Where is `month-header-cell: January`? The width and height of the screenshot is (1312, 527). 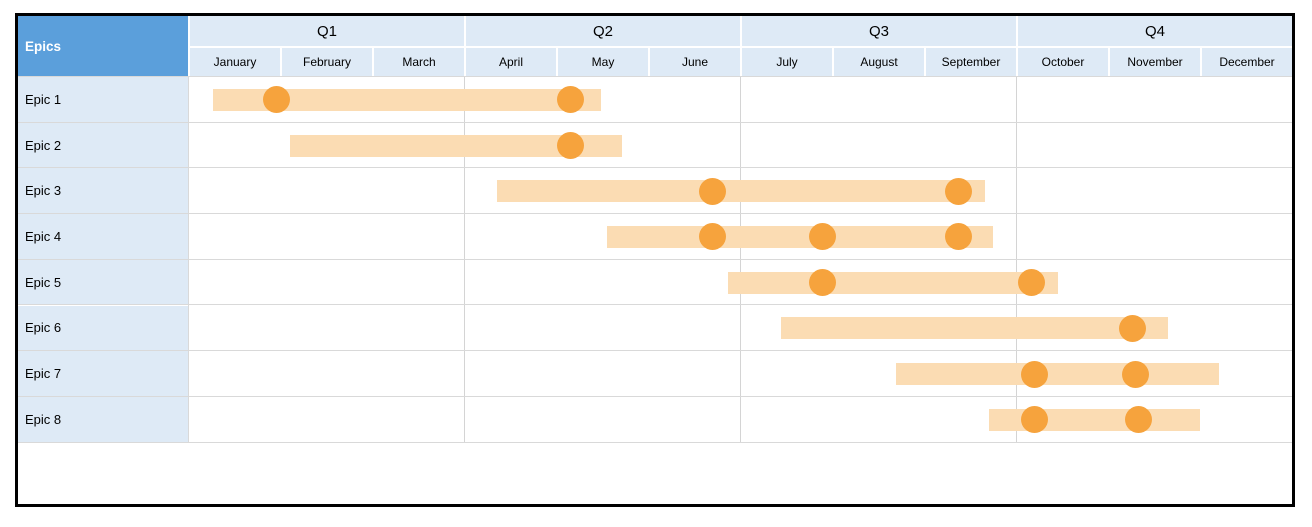
month-header-cell: January is located at coordinates (235, 62).